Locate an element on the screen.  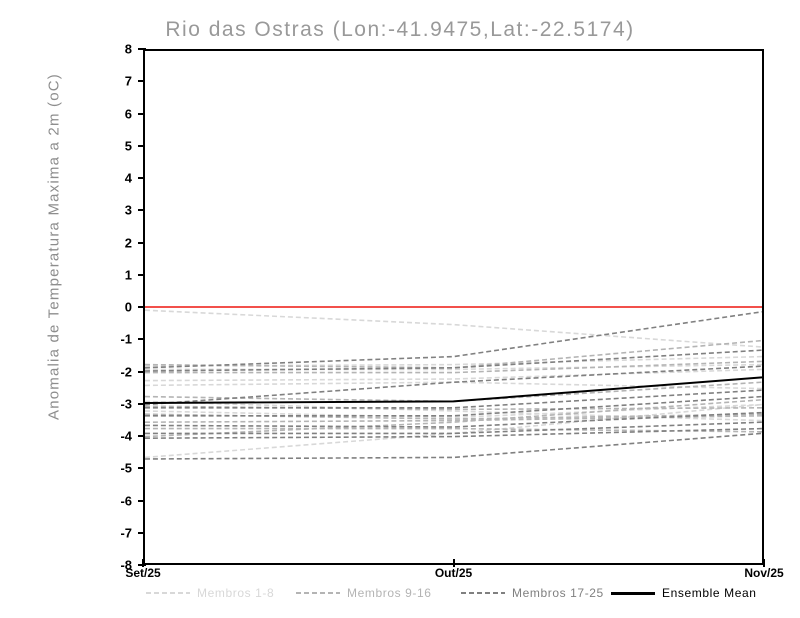
legend-item: Membros 9-16 is located at coordinates (364, 593).